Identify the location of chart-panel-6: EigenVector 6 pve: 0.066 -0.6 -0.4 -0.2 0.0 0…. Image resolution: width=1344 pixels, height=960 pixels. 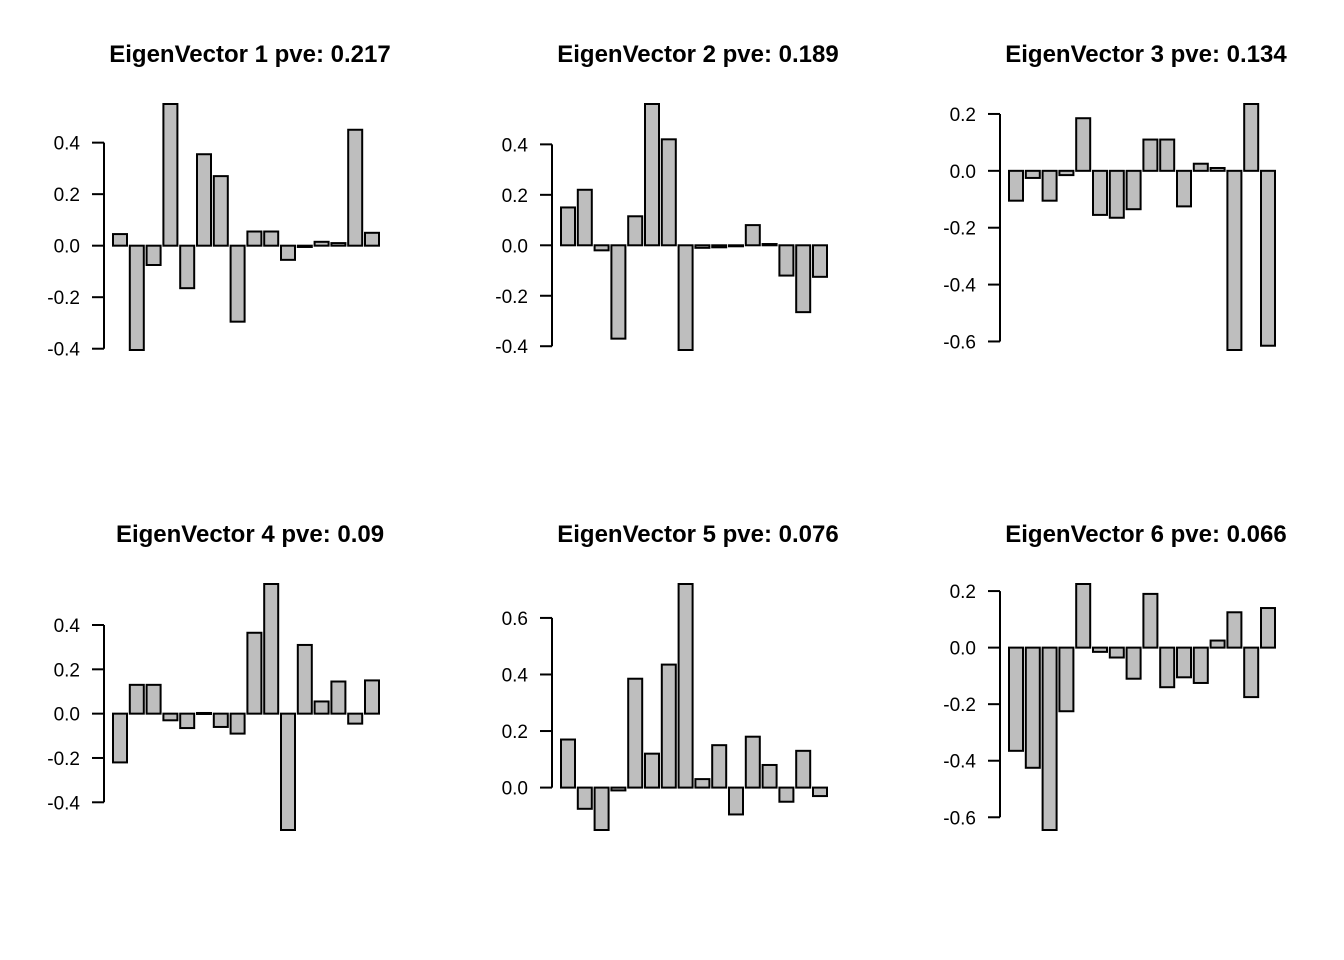
(1115, 676).